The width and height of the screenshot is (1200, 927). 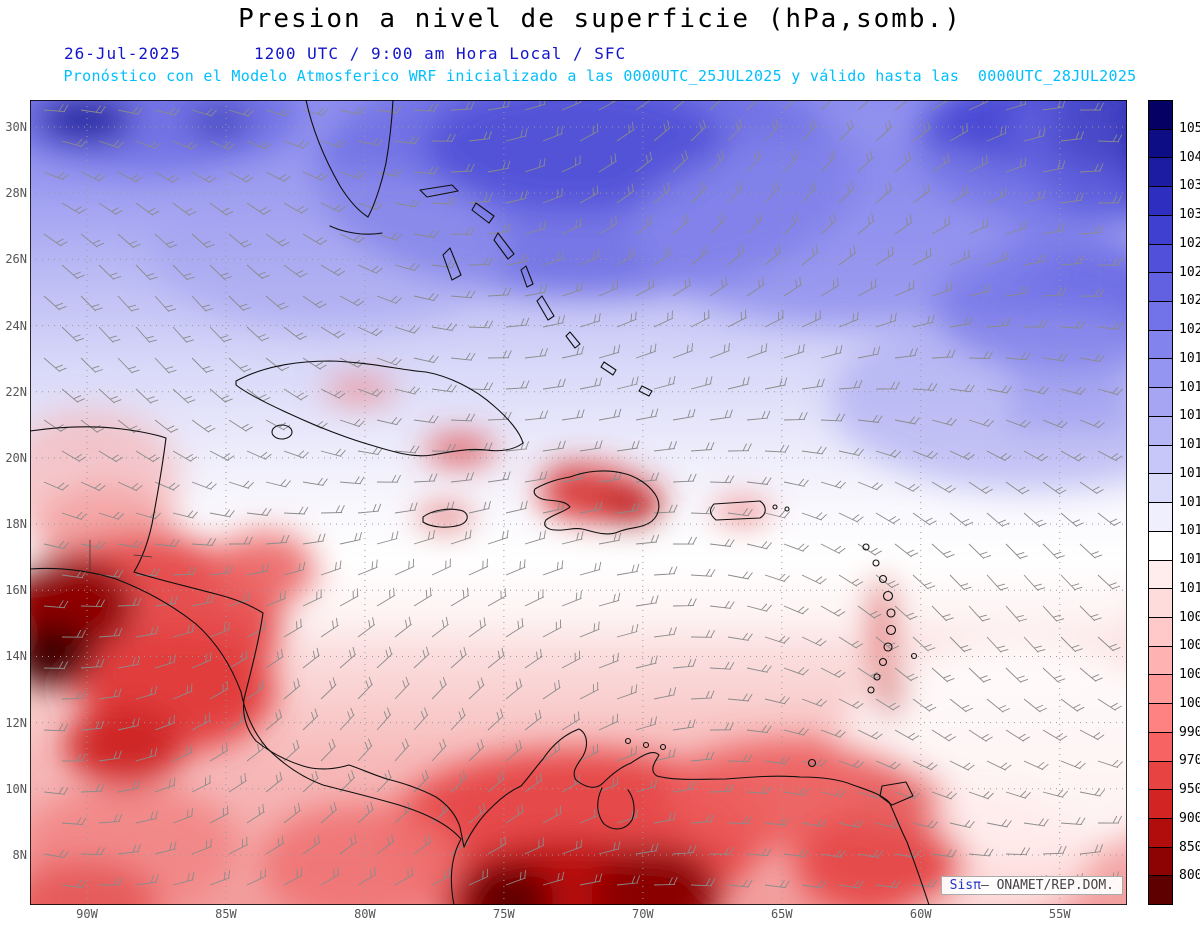 I want to click on credit-badge: Sisπ— ONAMET/REP.DOM., so click(x=1031, y=885).